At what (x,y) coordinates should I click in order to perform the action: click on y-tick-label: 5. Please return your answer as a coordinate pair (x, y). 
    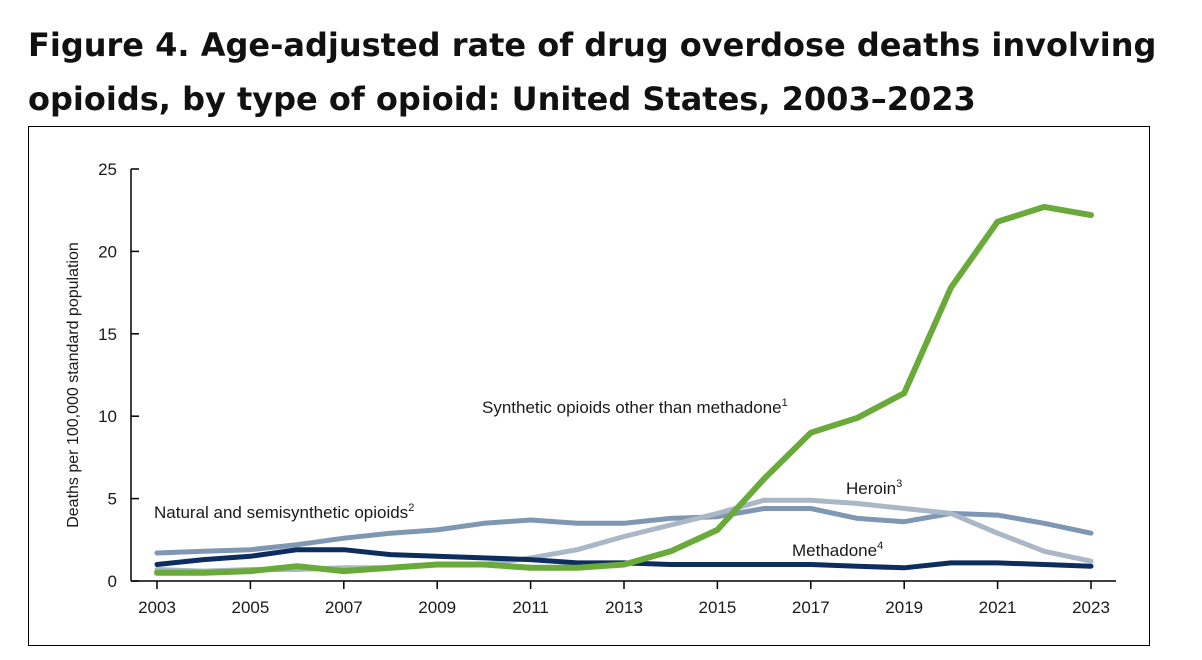
    Looking at the image, I should click on (112, 499).